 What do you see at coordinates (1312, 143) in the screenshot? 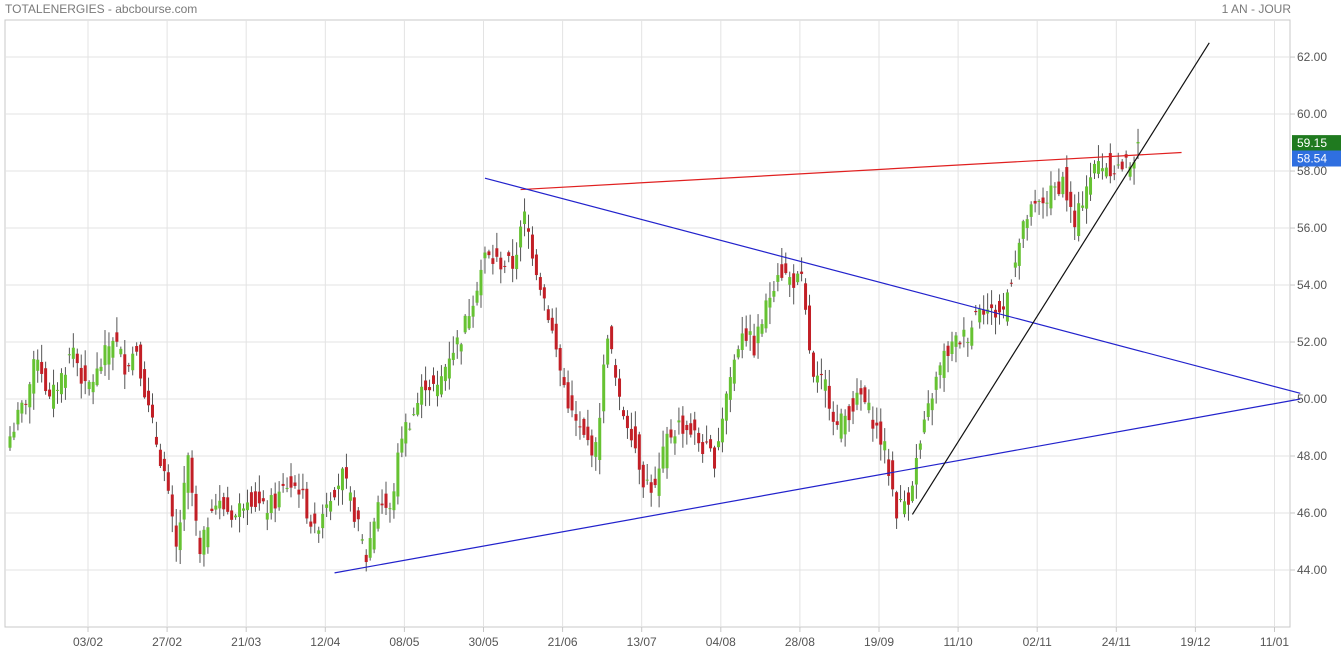
I see `price-badge-label: 59.15` at bounding box center [1312, 143].